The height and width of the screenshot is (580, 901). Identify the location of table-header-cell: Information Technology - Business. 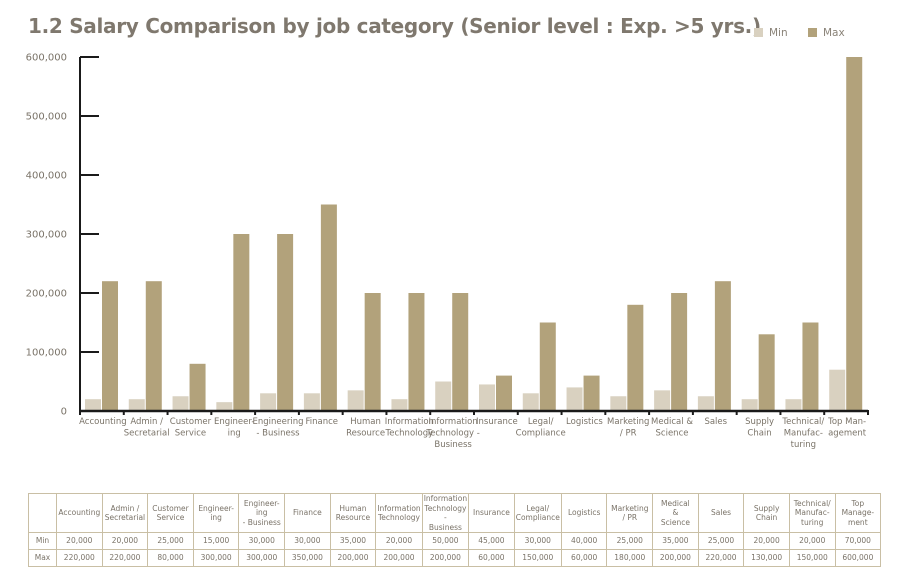
(445, 513).